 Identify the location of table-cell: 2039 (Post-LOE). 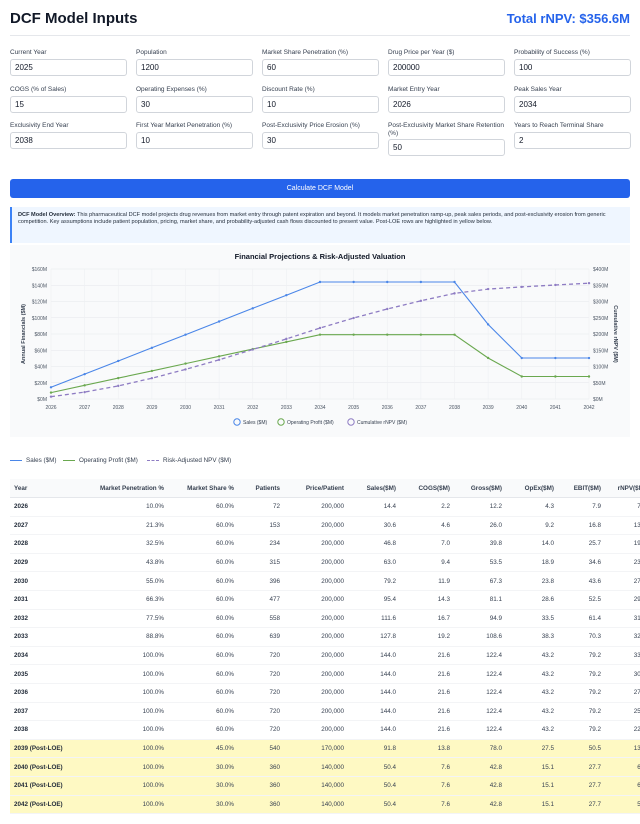
(45, 749).